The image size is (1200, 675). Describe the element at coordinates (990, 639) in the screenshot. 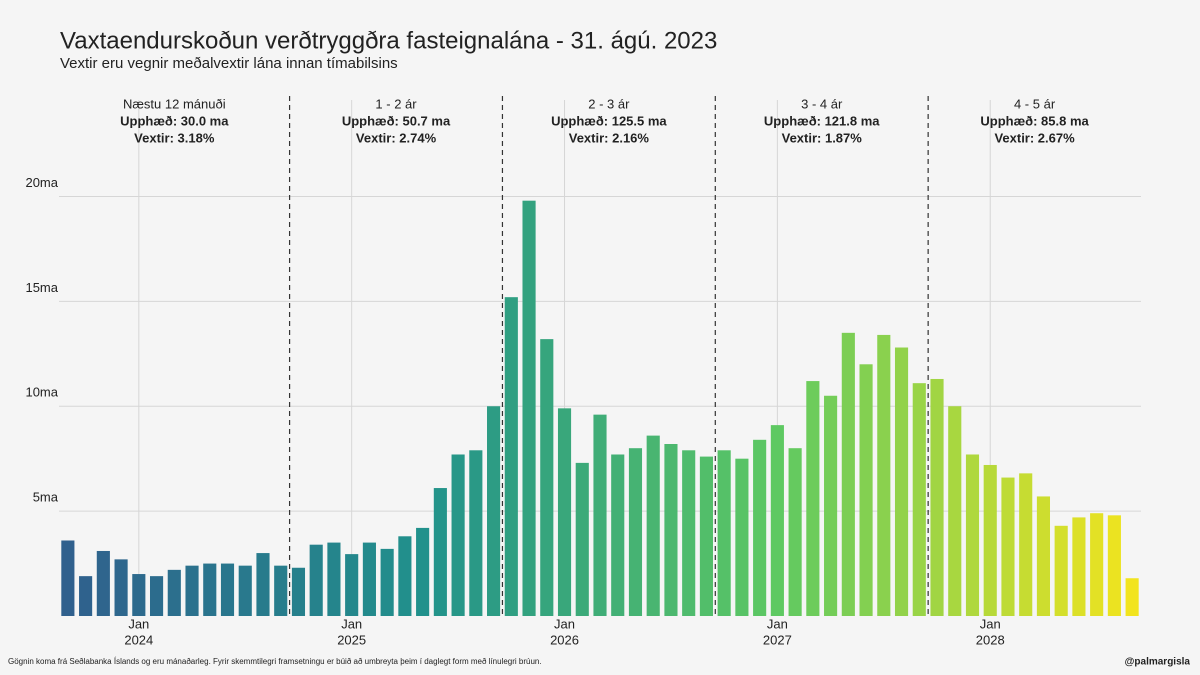

I see `x-tick-year: 2028` at that location.